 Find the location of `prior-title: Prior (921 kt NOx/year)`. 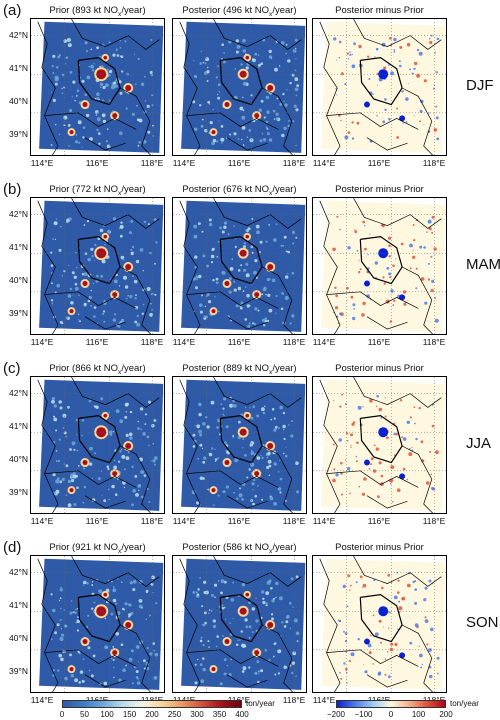

prior-title: Prior (921 kt NOx/year) is located at coordinates (97, 548).